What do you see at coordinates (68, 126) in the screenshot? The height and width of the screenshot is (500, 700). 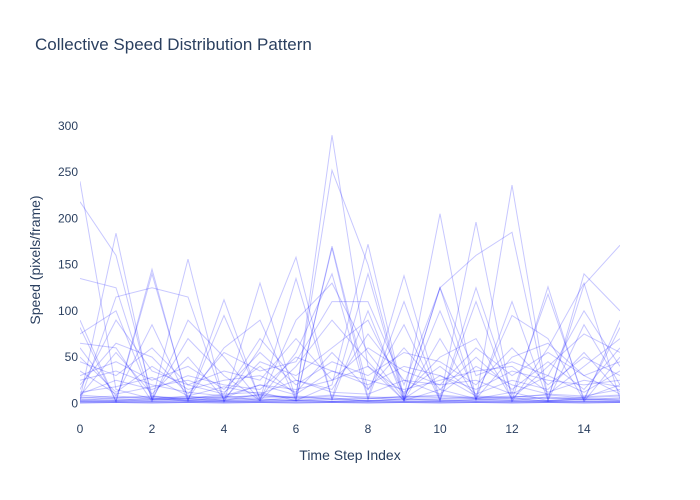 I see `y-tick-label: 300` at bounding box center [68, 126].